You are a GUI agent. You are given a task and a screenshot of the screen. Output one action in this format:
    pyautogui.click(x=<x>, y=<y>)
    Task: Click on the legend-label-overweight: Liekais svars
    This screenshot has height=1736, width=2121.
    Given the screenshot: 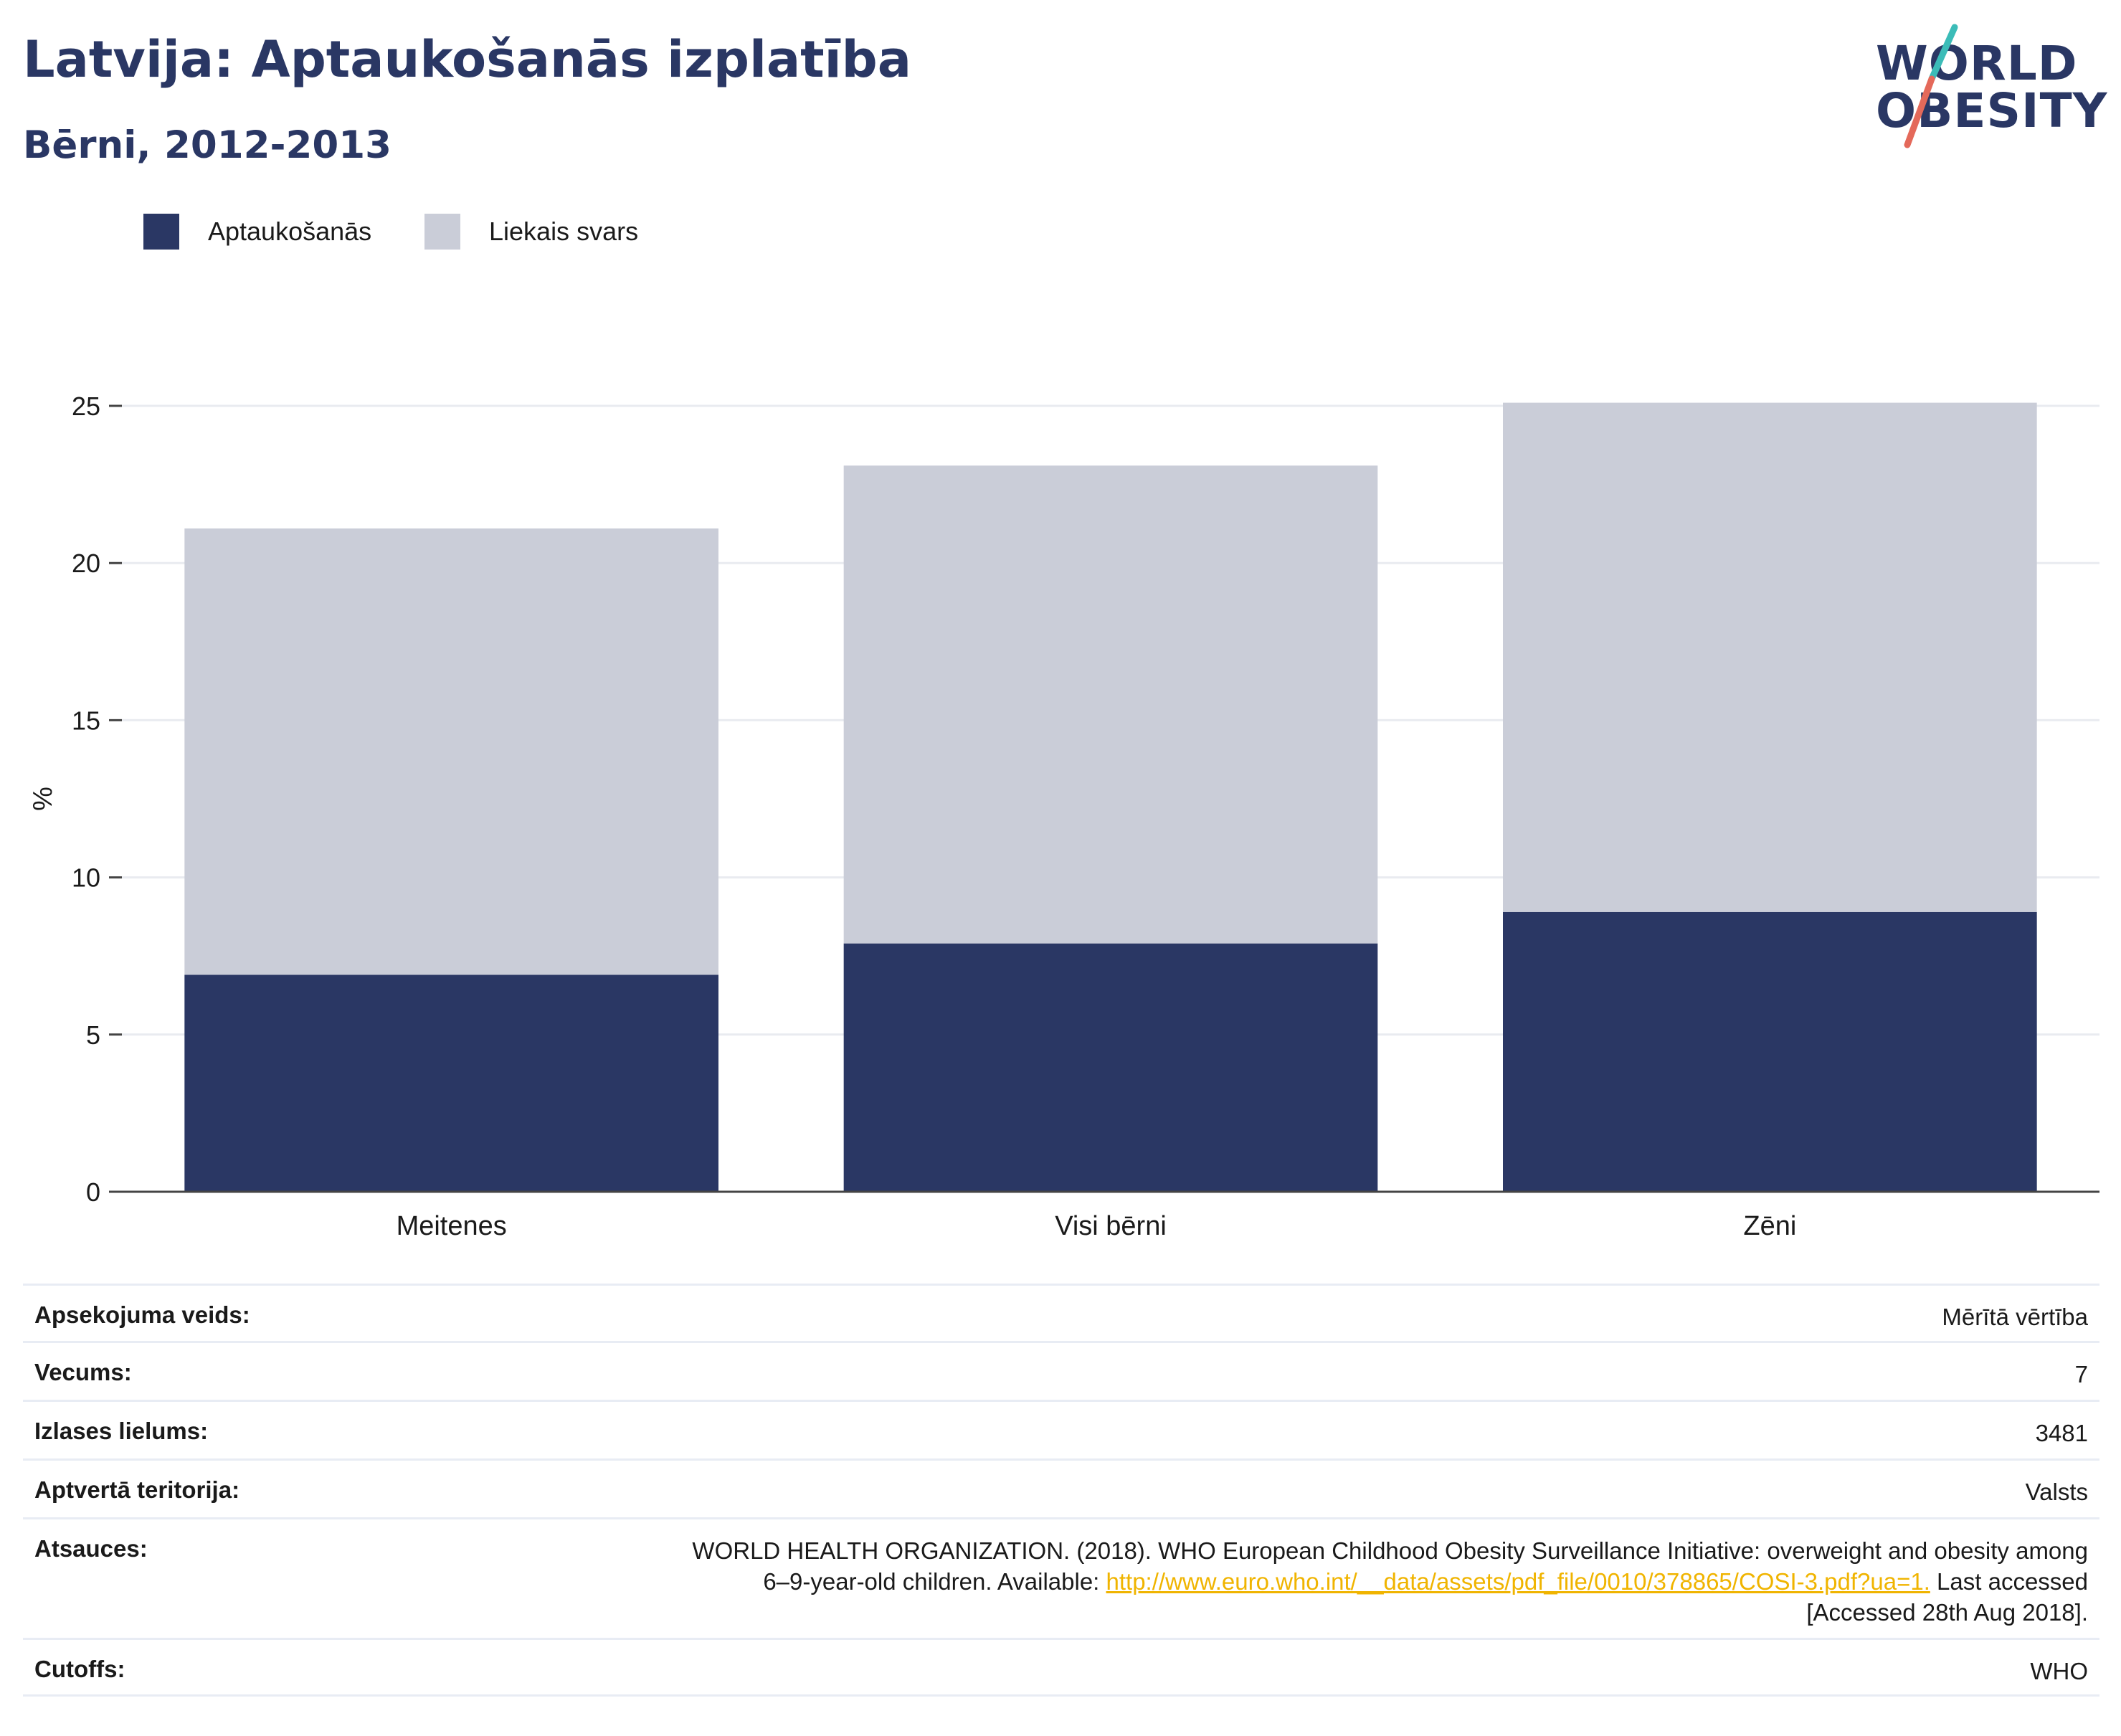 What is the action you would take?
    pyautogui.click(x=564, y=231)
    